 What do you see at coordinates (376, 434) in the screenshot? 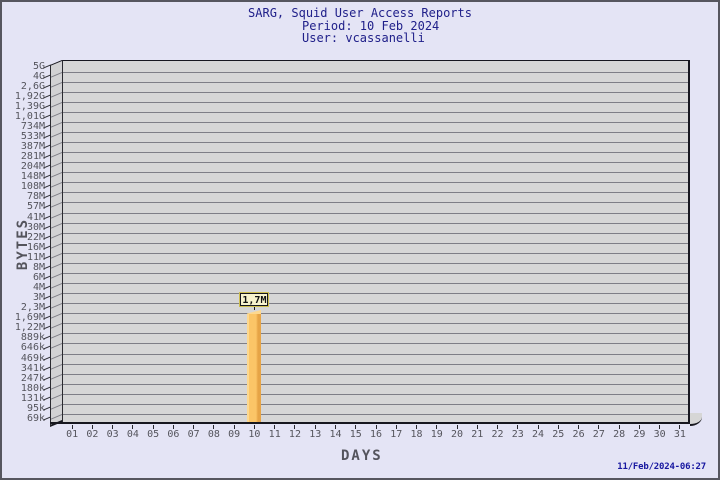
I see `x-tick-label: 16` at bounding box center [376, 434].